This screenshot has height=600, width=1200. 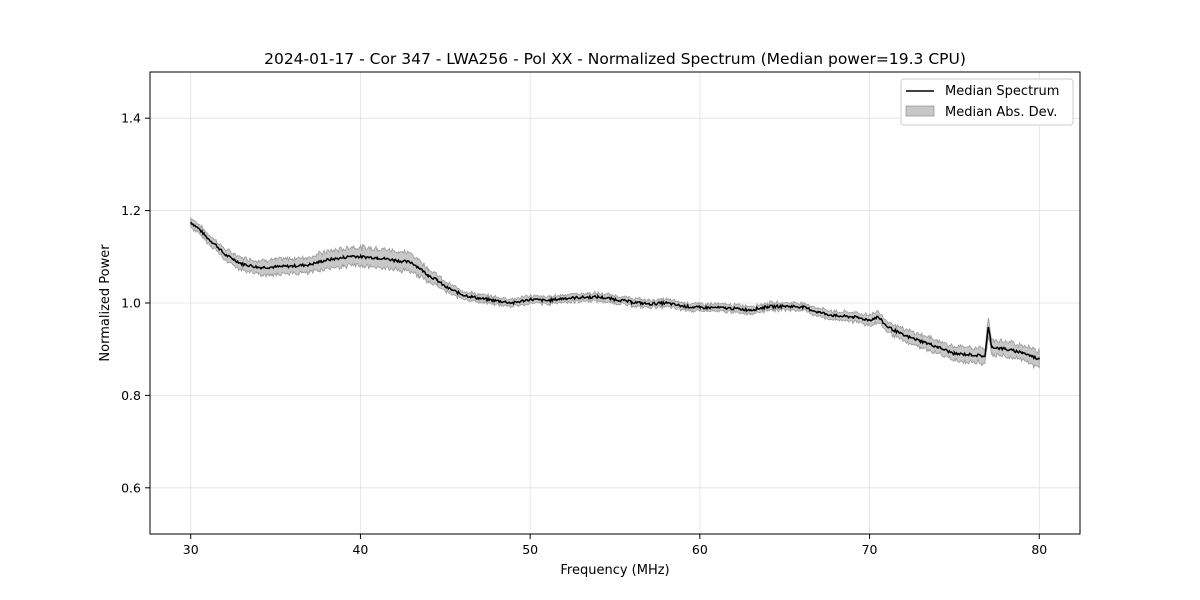 What do you see at coordinates (131, 118) in the screenshot?
I see `y-tick-label: 1.4` at bounding box center [131, 118].